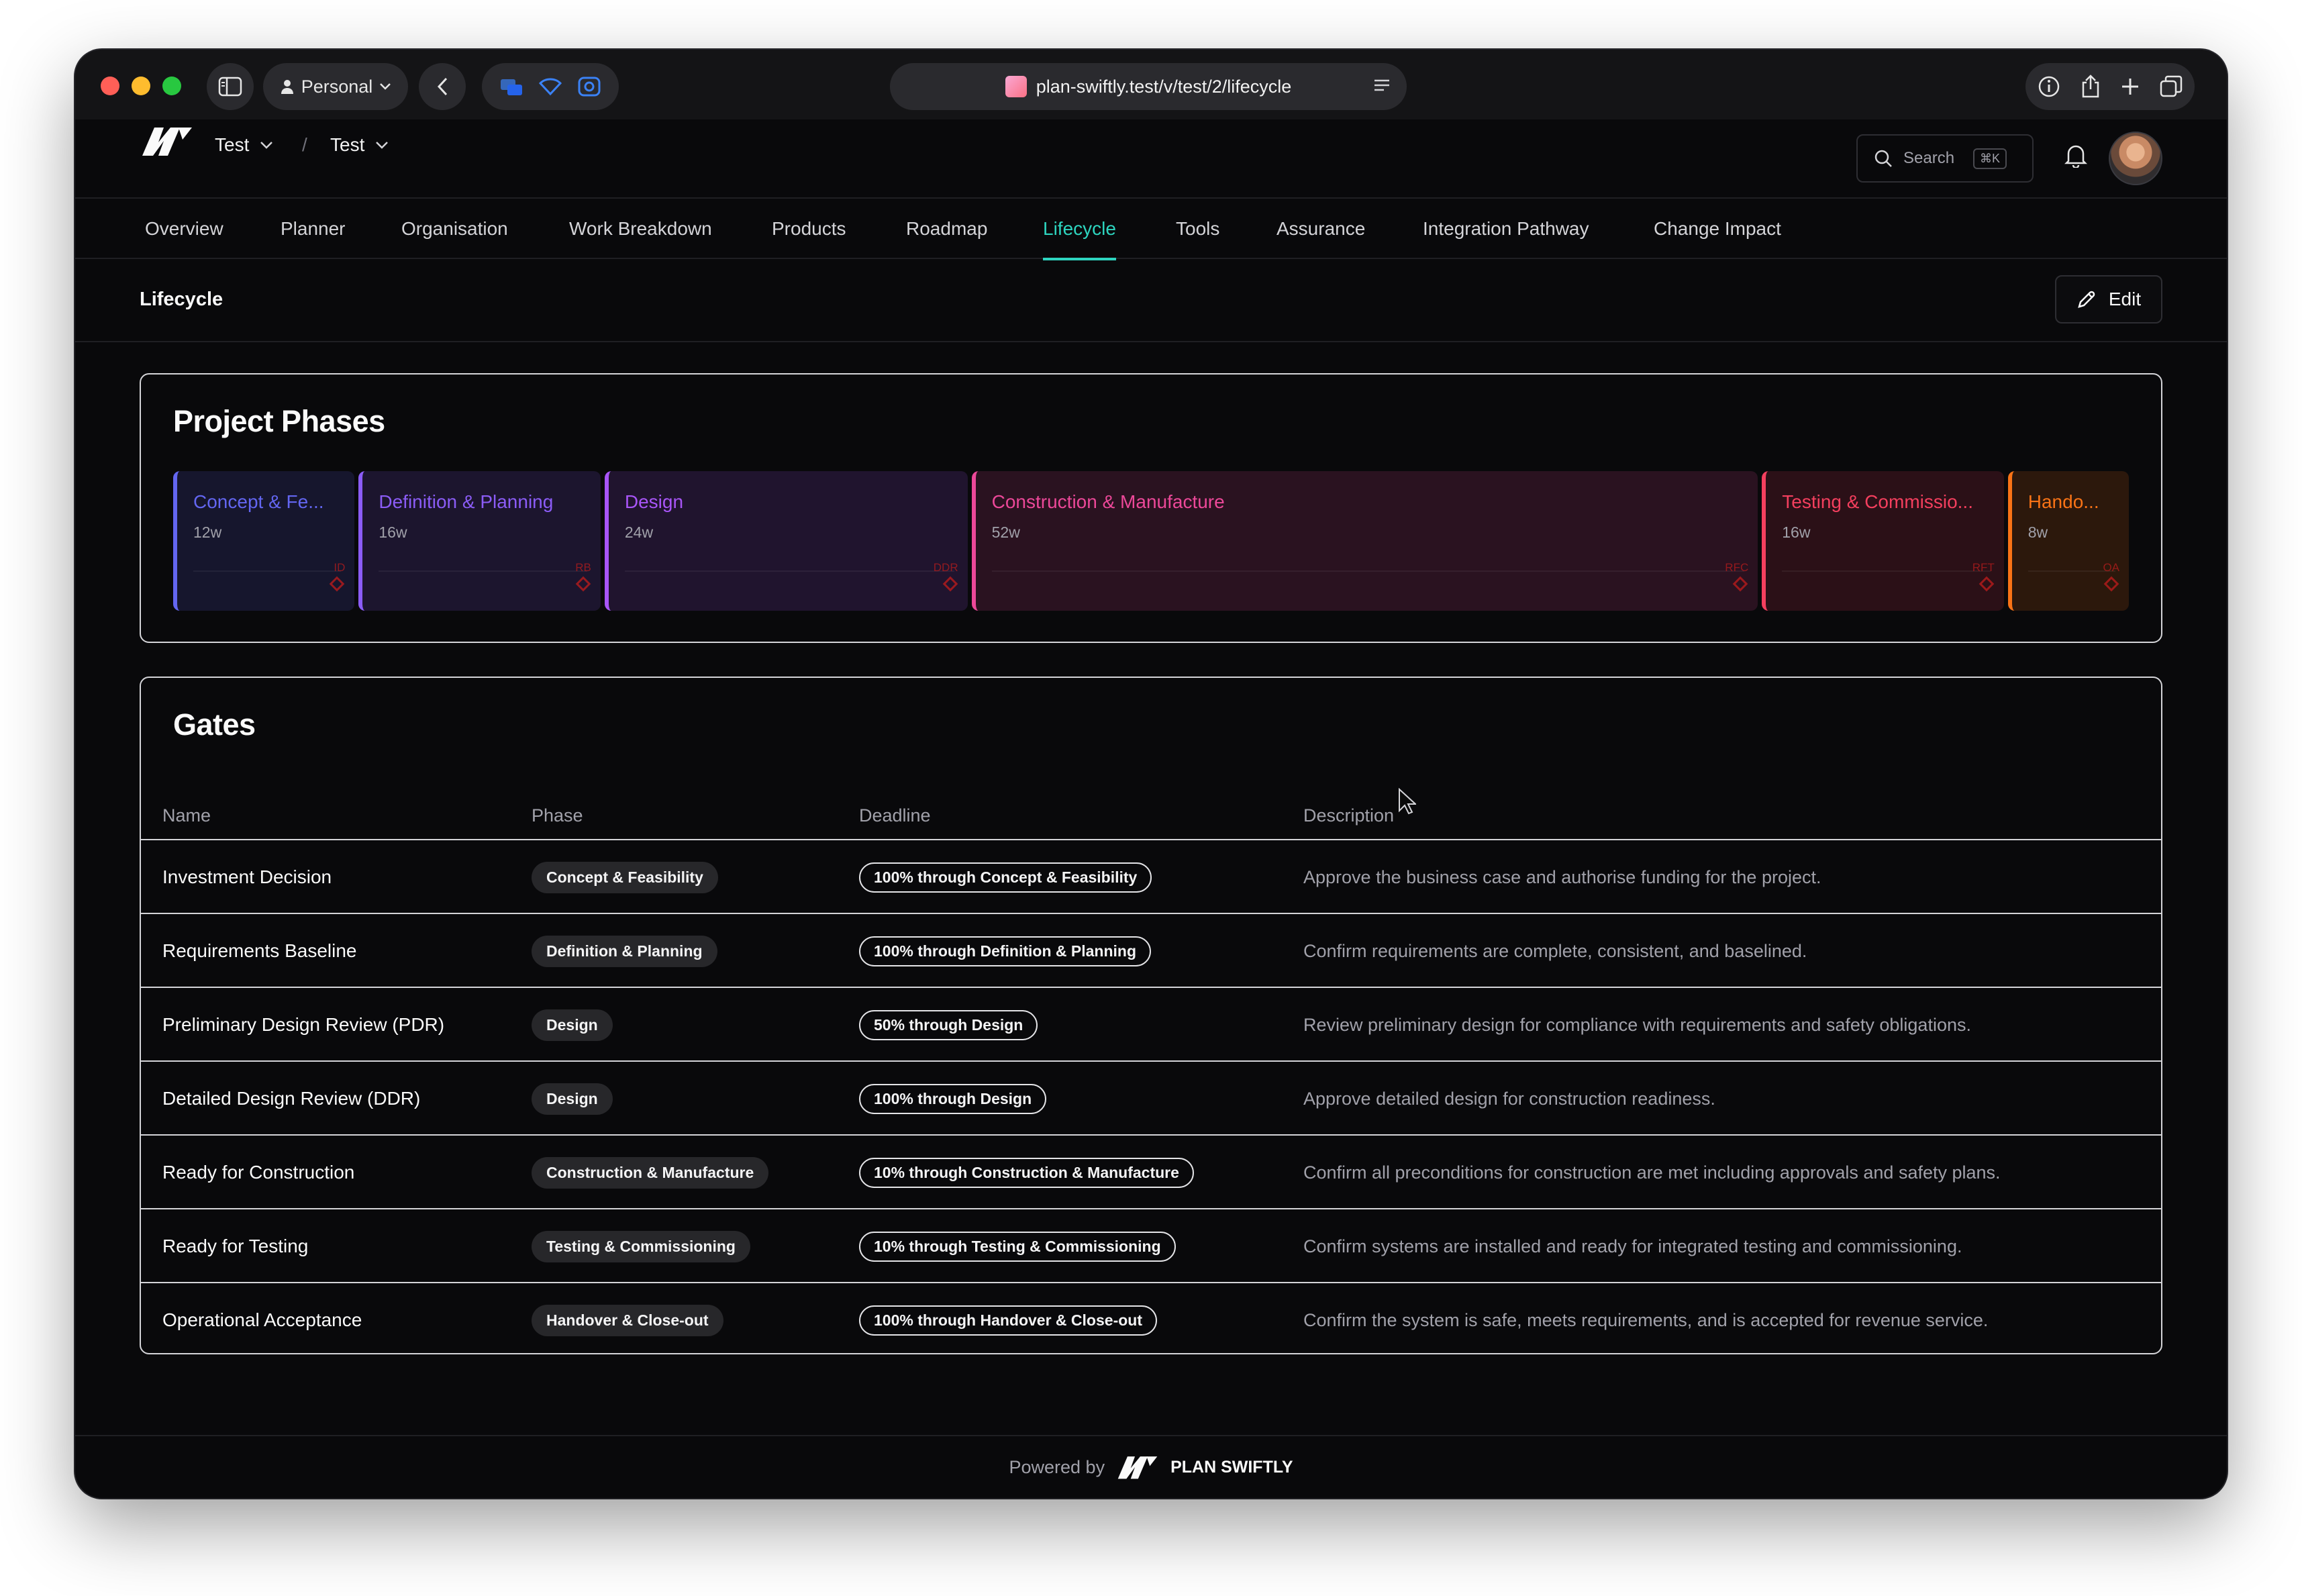 This screenshot has width=2302, height=1596. What do you see at coordinates (1079, 259) in the screenshot?
I see `active-tab-indicator` at bounding box center [1079, 259].